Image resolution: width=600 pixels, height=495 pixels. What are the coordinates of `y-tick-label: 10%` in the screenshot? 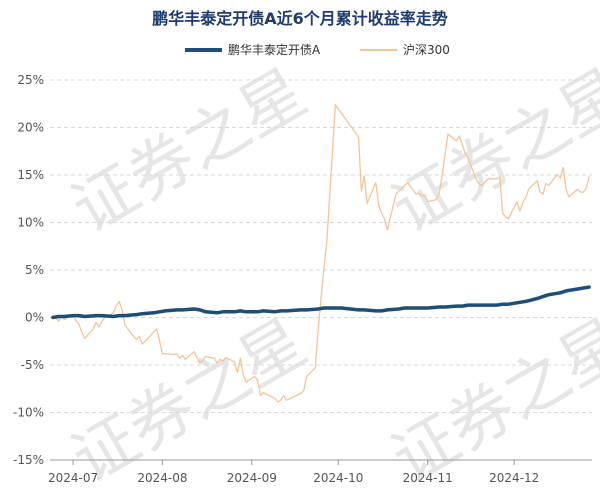 It's located at (30, 223).